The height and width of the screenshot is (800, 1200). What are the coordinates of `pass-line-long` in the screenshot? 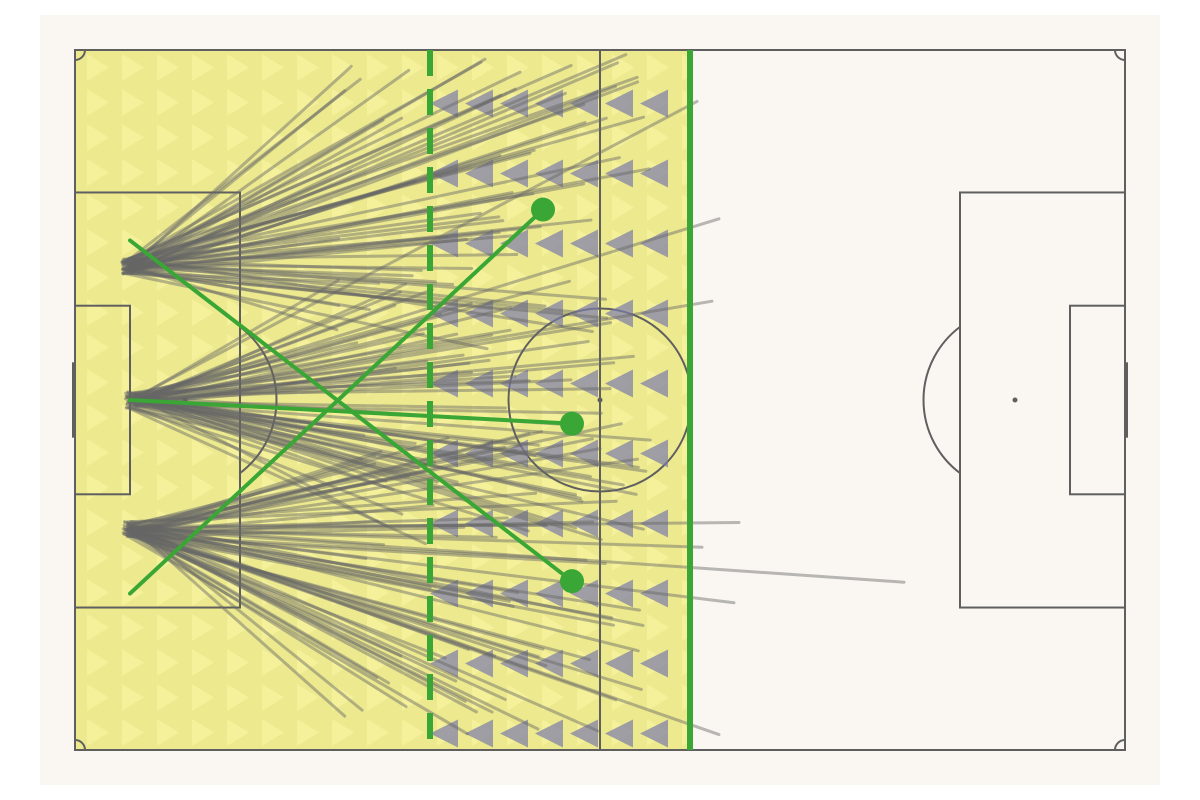 It's located at (434, 526).